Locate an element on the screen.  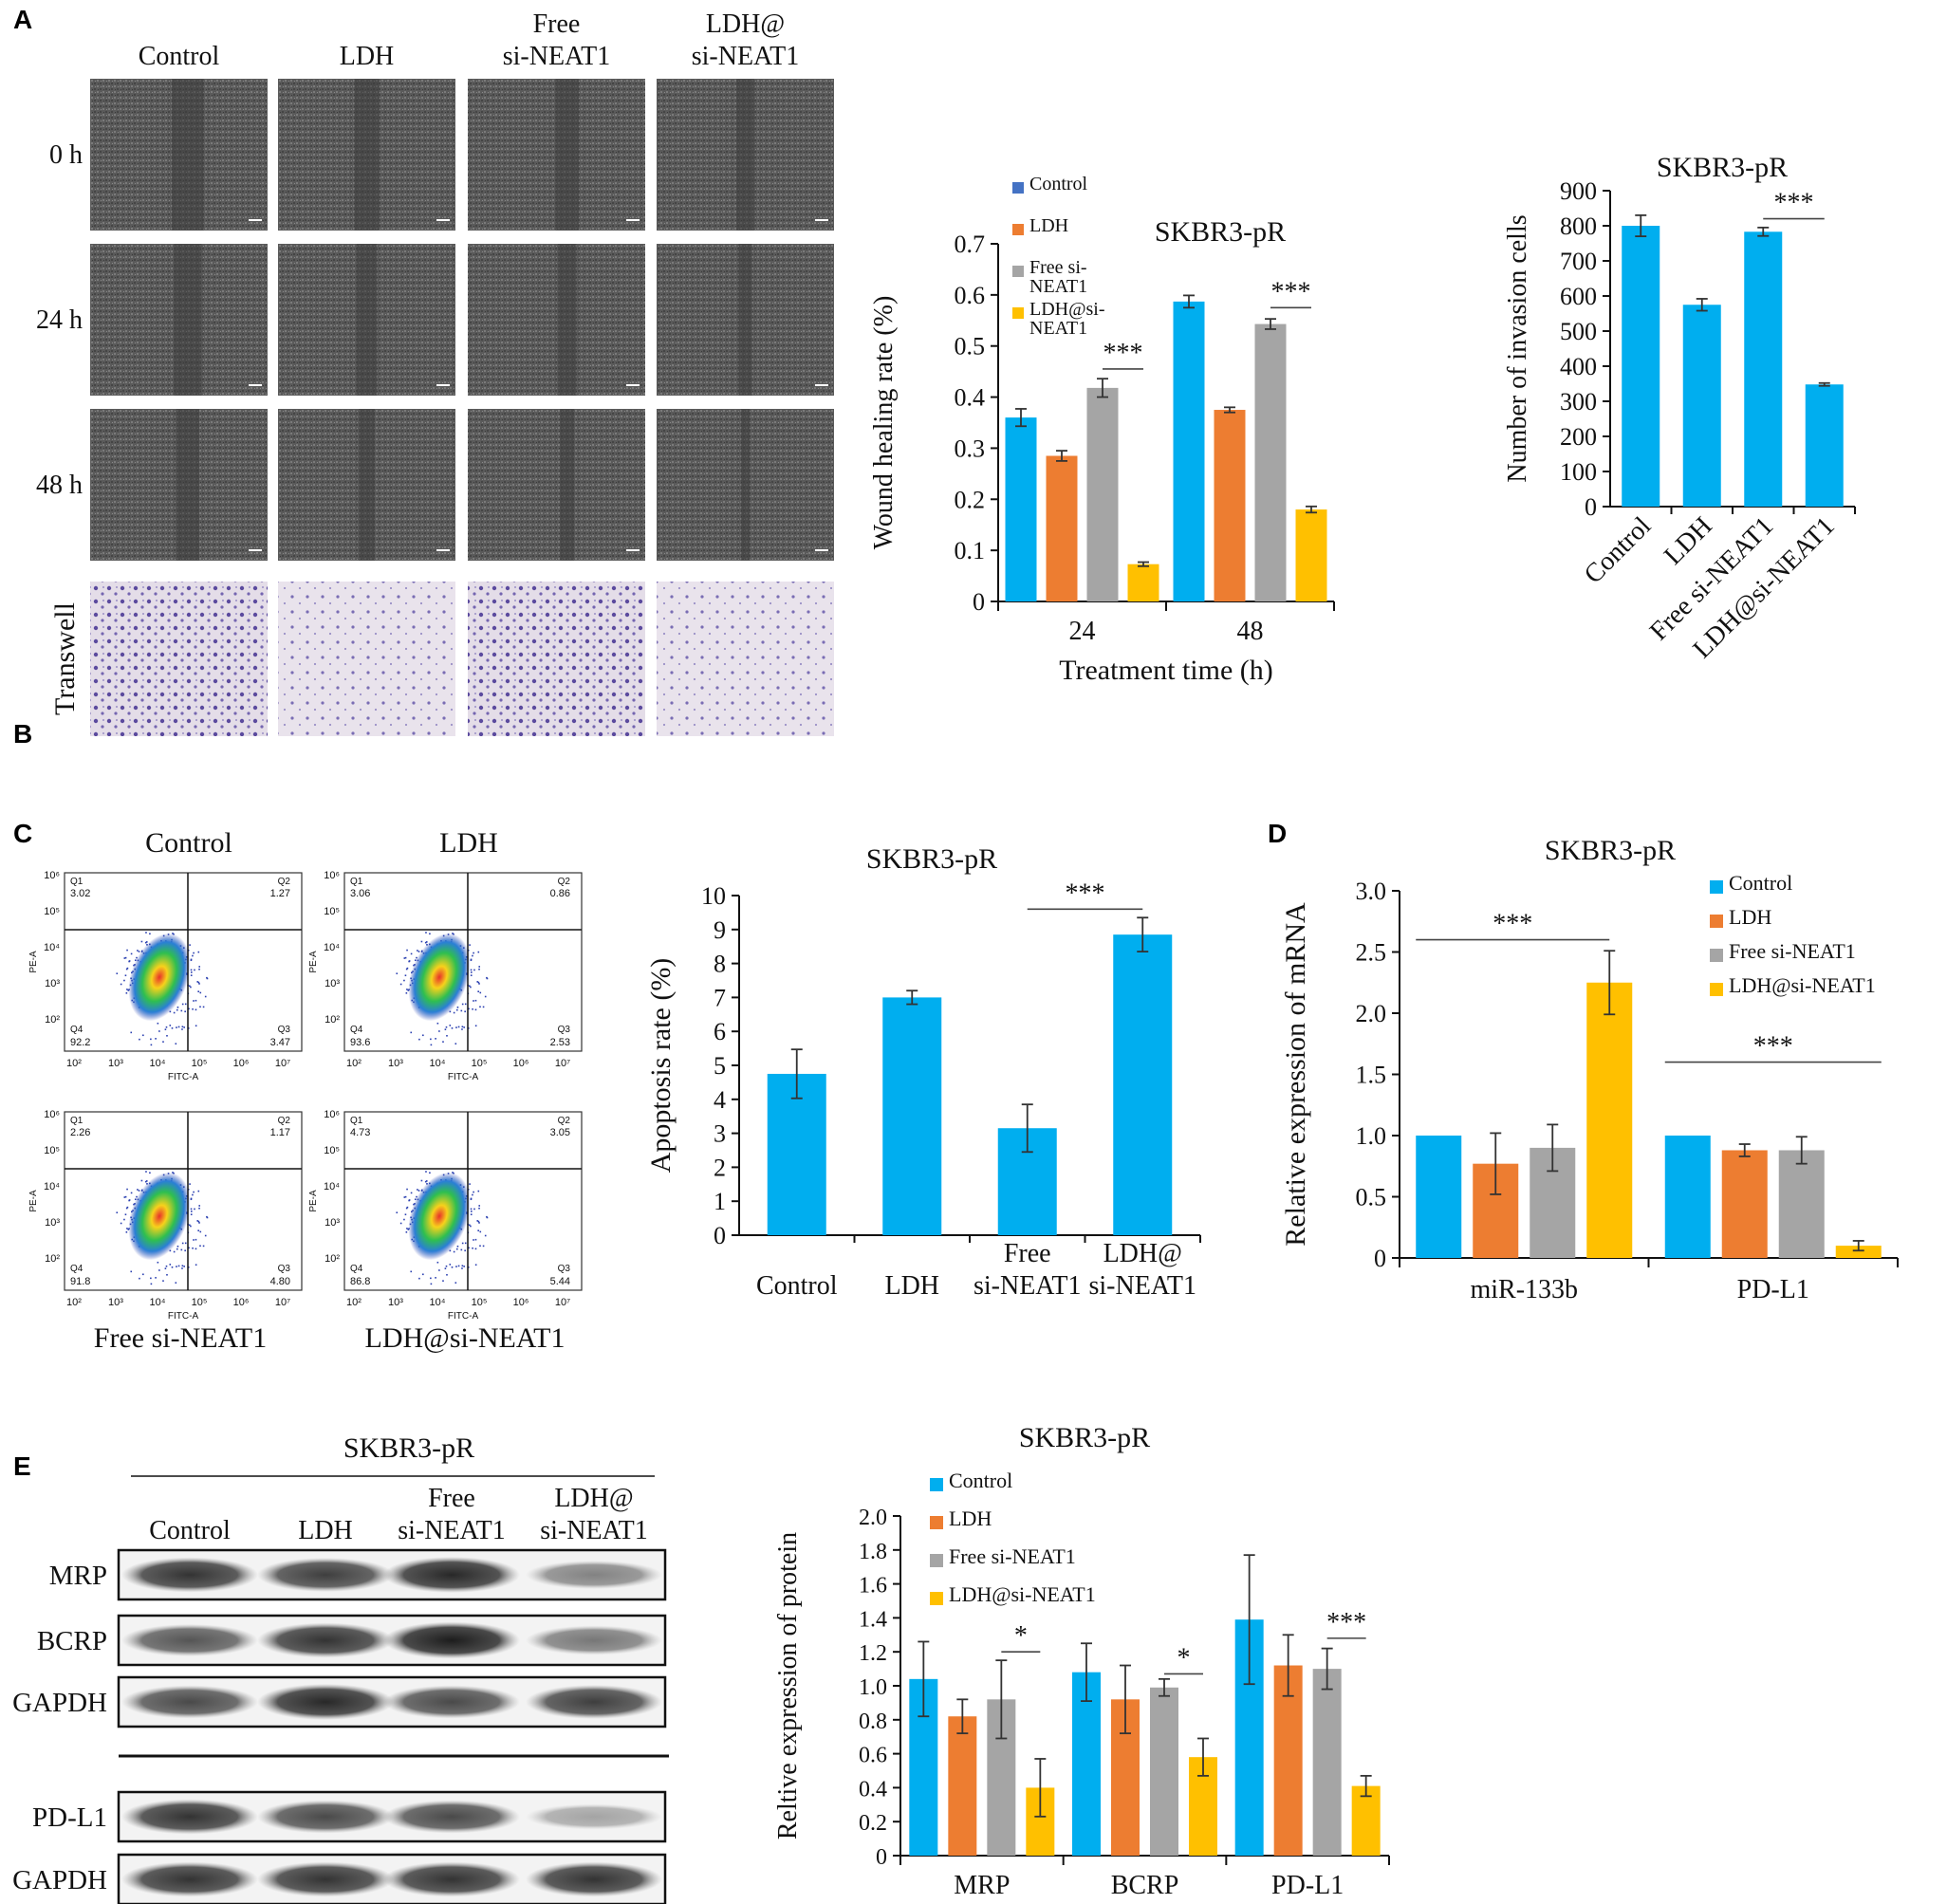
y-tick-label: 400 is located at coordinates (1578, 366).